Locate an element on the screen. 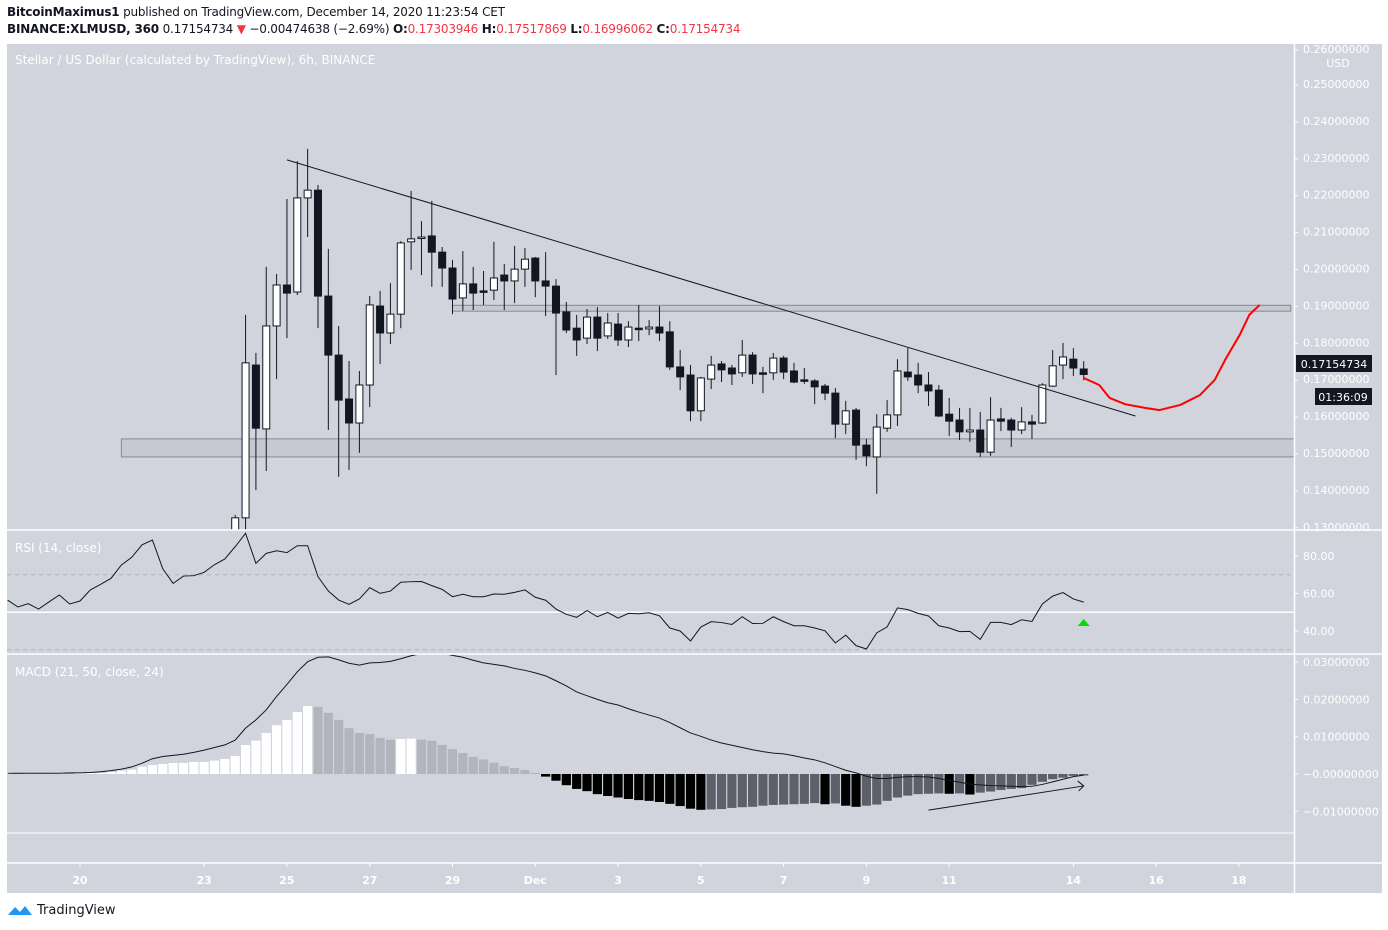 The image size is (1388, 930). rsi-axis-label: 60.00 is located at coordinates (1319, 594).